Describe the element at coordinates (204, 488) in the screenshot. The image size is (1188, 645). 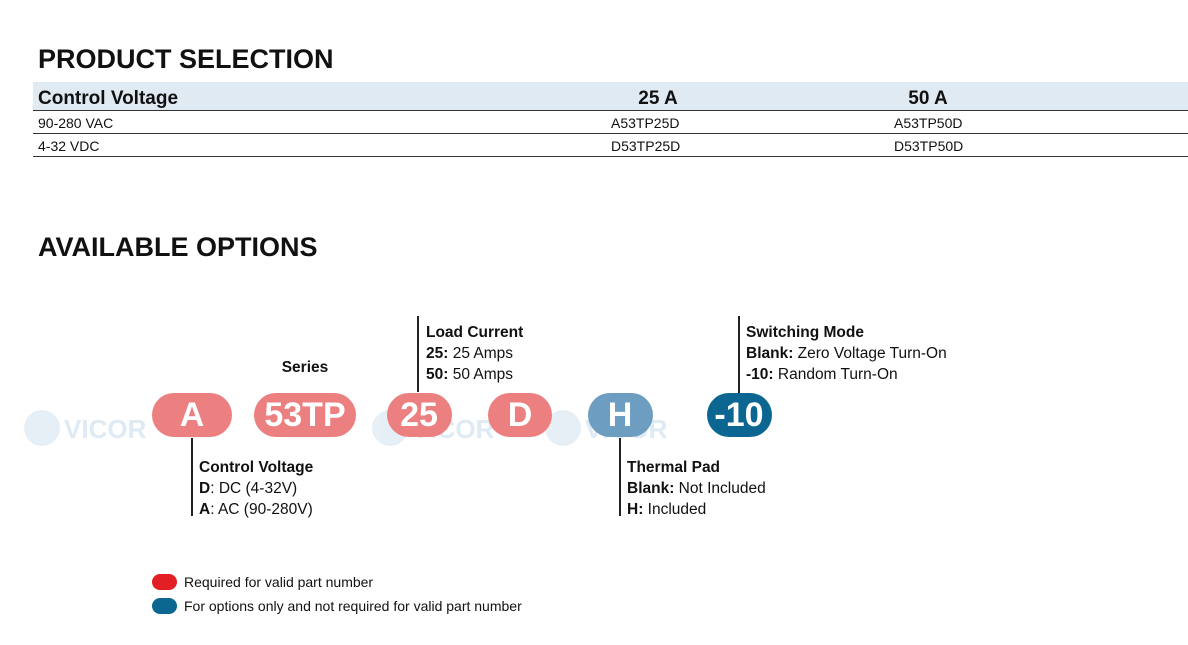
I see `option-key: D` at that location.